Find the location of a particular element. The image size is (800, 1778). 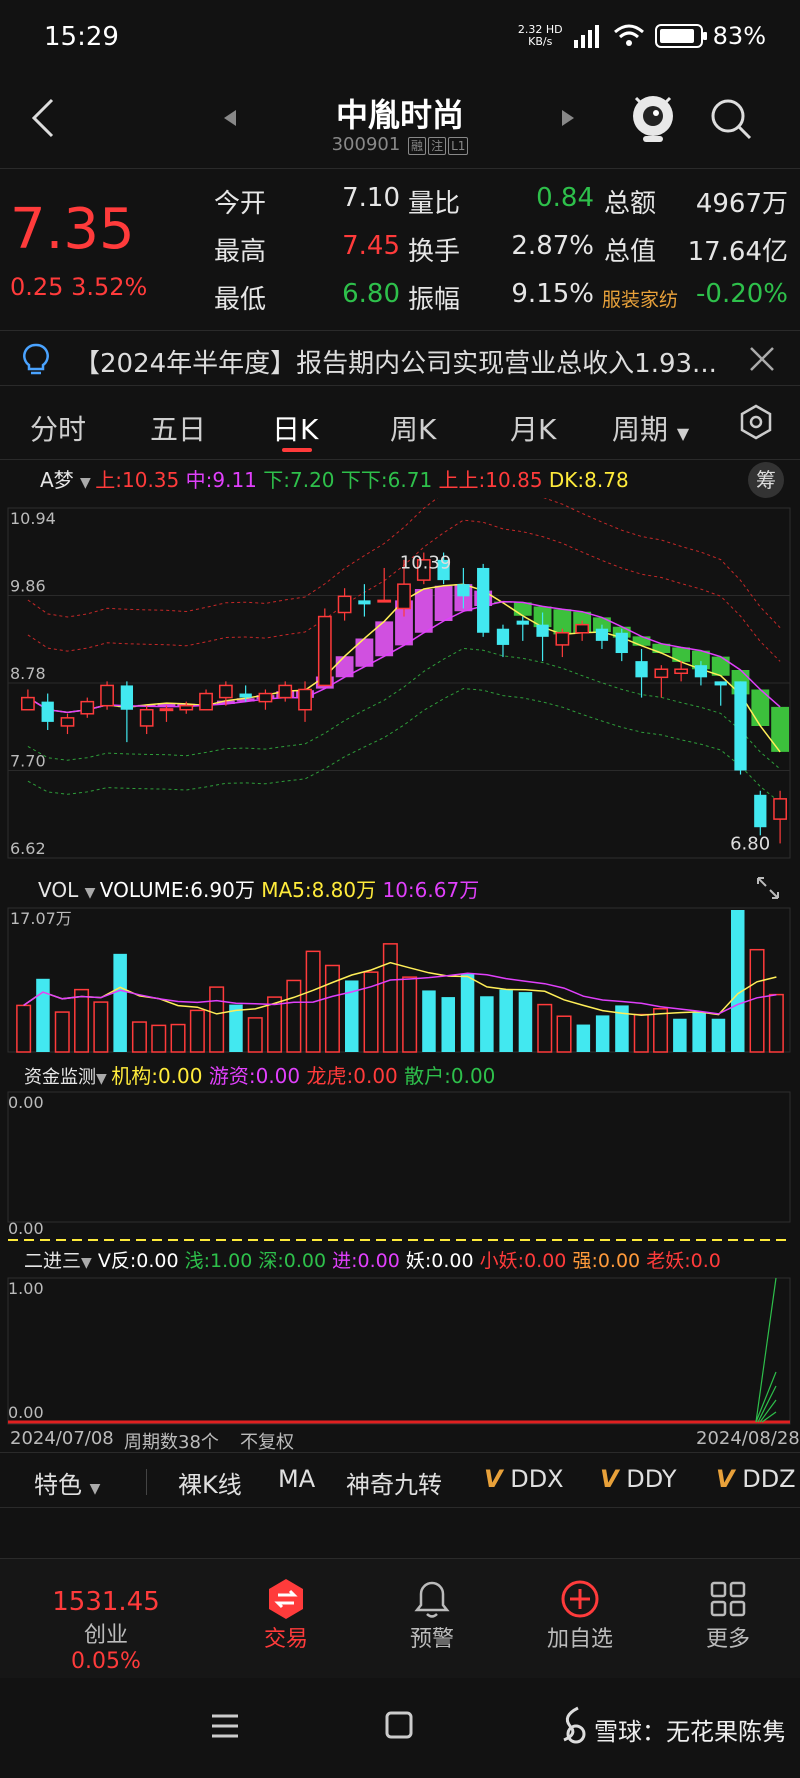

xueqiu-logo-icon is located at coordinates (574, 1725).